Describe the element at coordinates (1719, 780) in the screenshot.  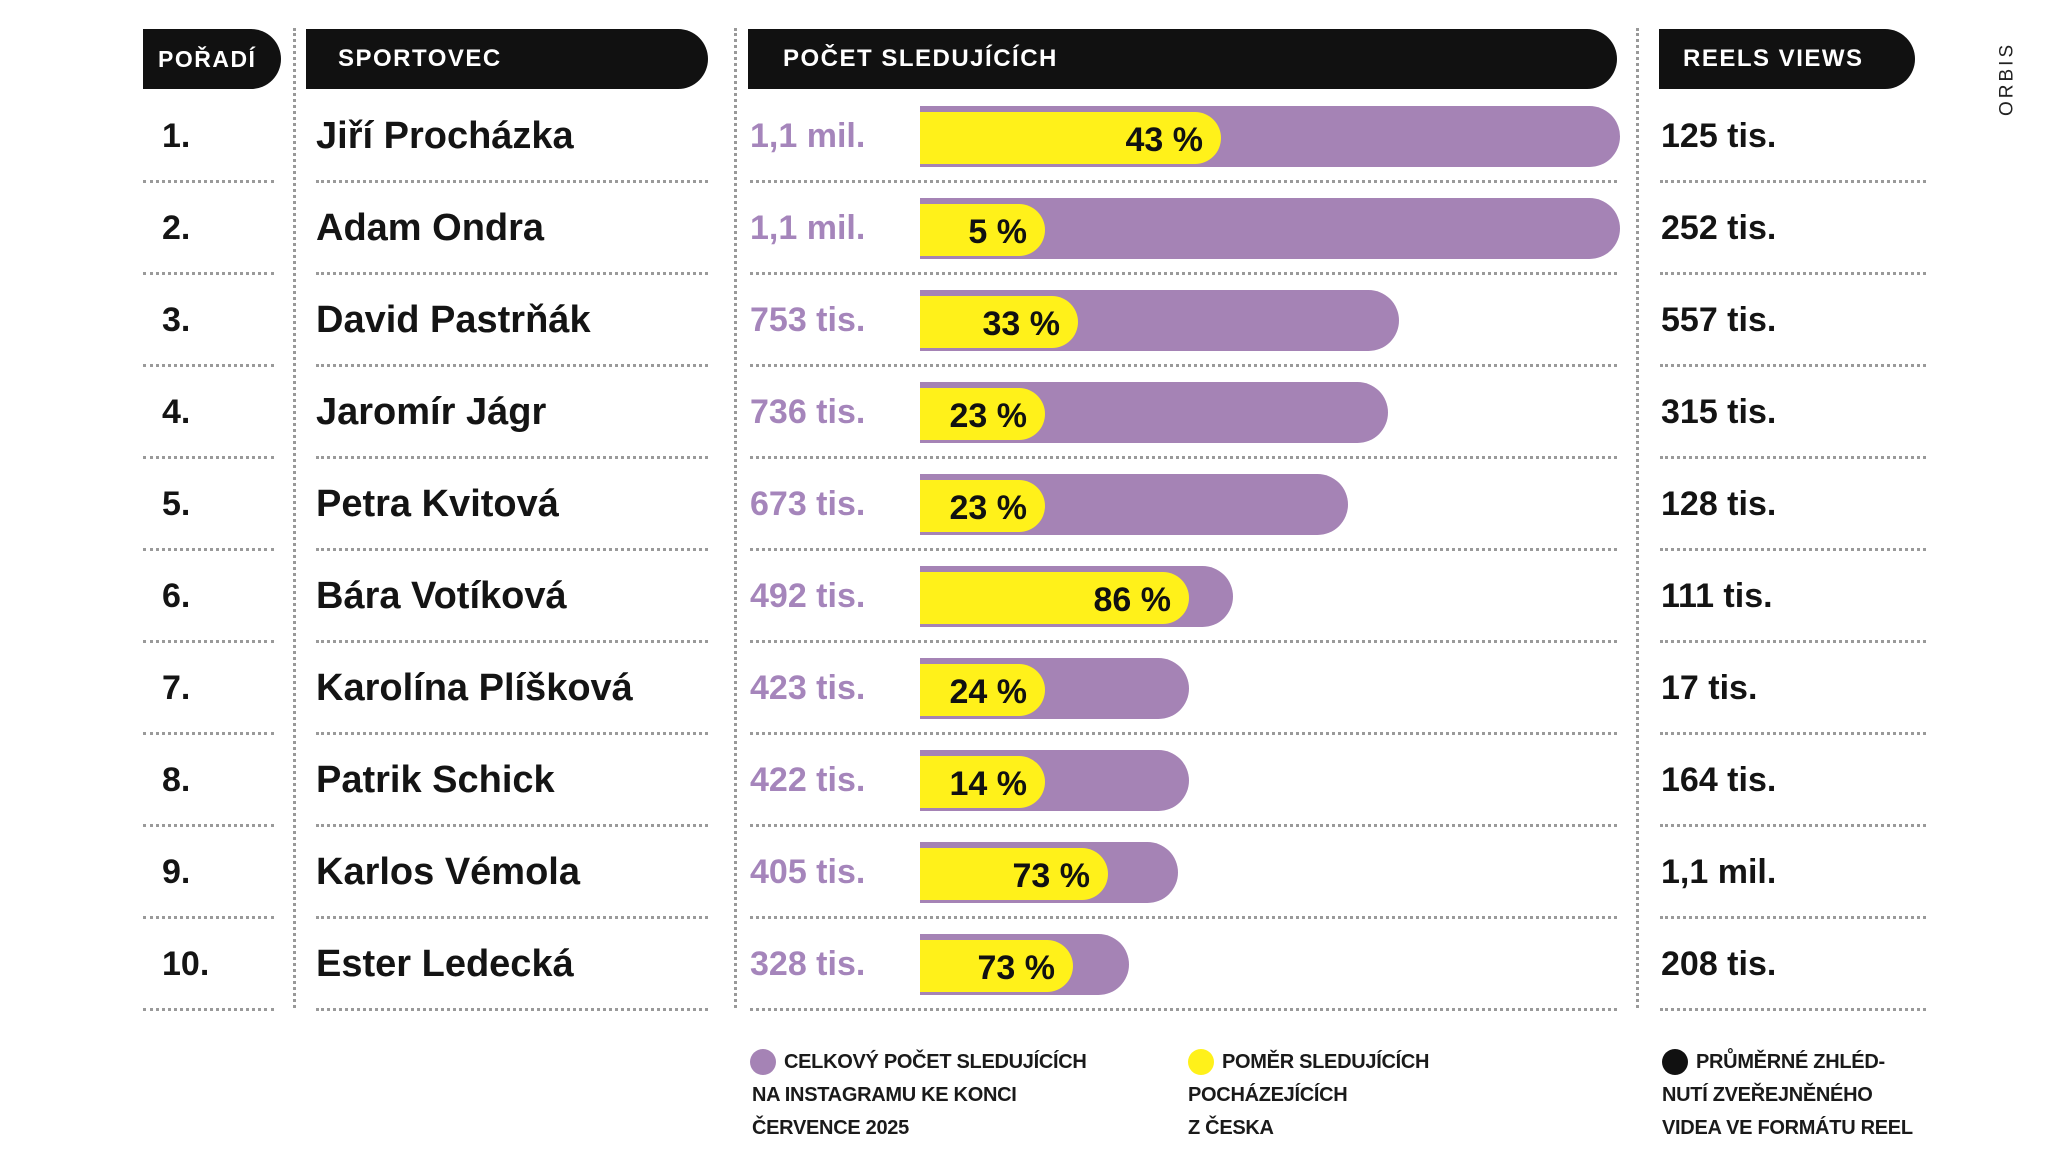
I see `reels-label: 164 tis.` at that location.